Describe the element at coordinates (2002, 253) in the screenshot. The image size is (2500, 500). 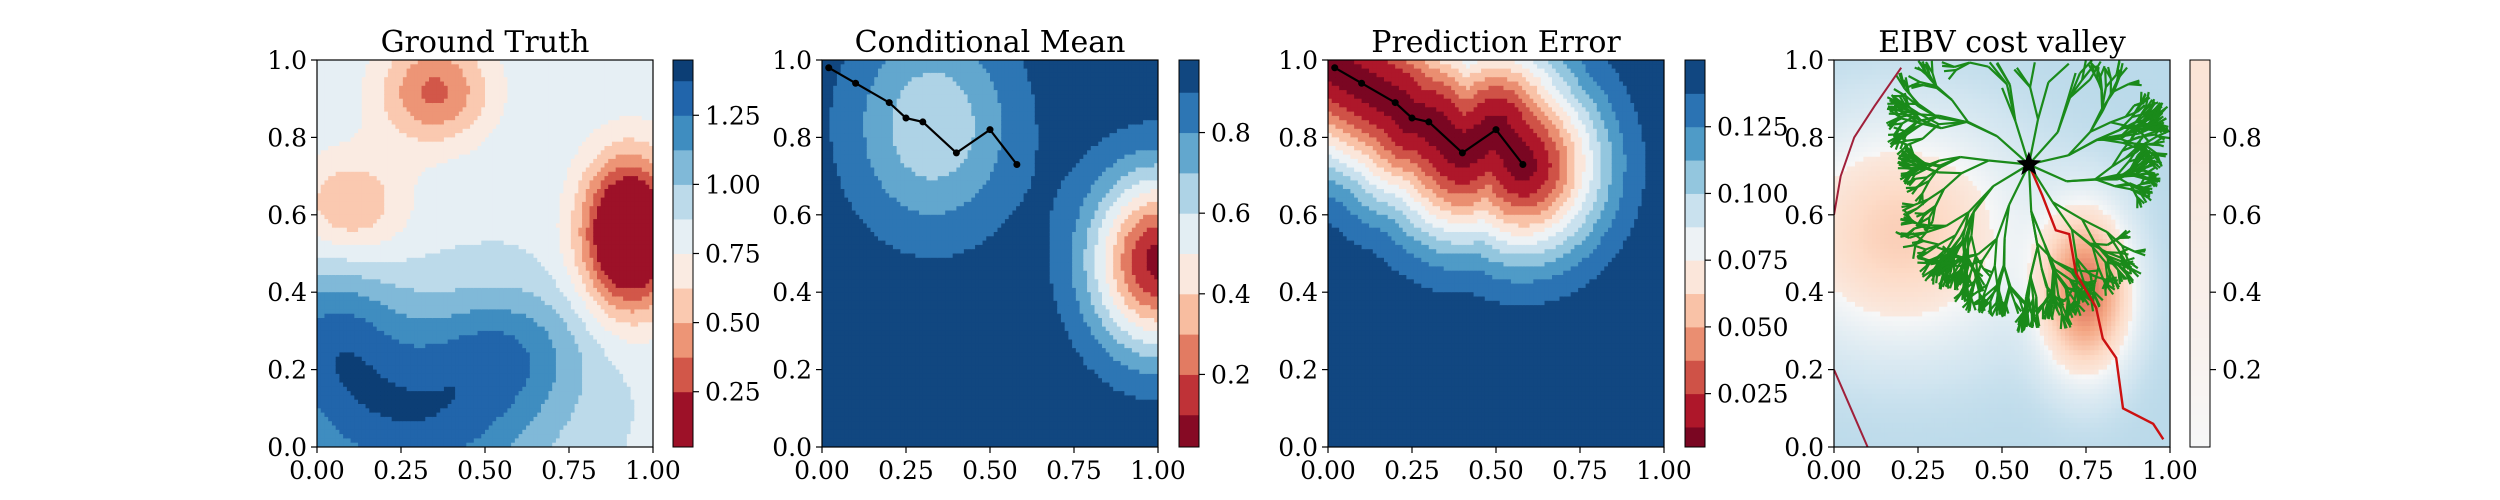
I see `plot-area-eibv-cost-valley` at that location.